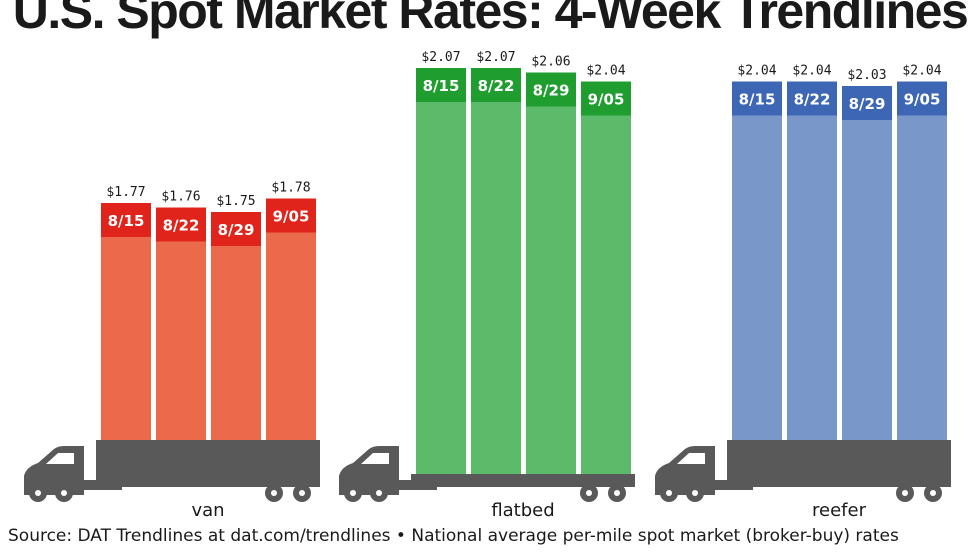 This screenshot has width=980, height=552. I want to click on reefer-bar-3: $2.04 9/05, so click(922, 252).